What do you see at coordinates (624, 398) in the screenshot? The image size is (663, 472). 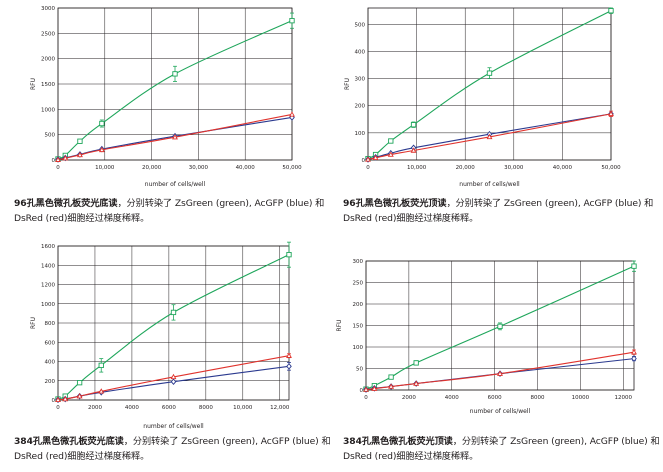 I see `x-tick-label: 12000` at bounding box center [624, 398].